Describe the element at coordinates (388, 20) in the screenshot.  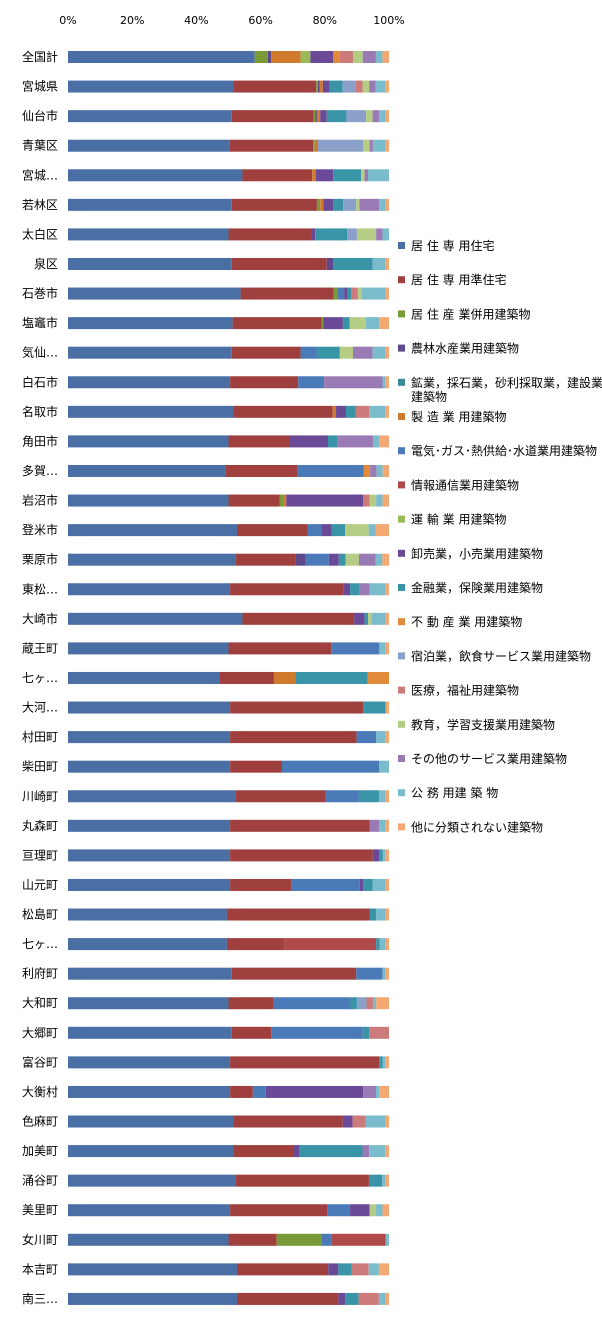
I see `x-tick-label: 100%` at that location.